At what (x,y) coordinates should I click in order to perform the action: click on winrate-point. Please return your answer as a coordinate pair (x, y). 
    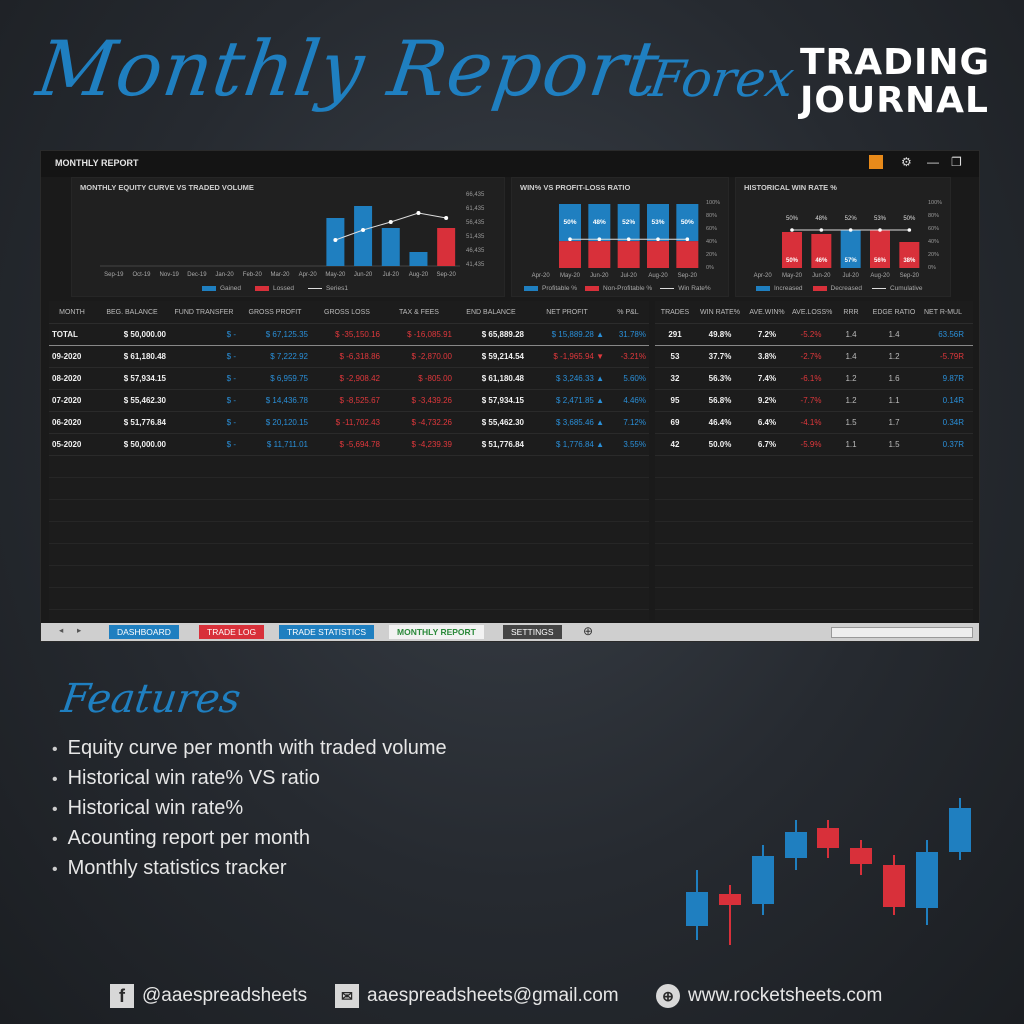
    Looking at the image, I should click on (570, 239).